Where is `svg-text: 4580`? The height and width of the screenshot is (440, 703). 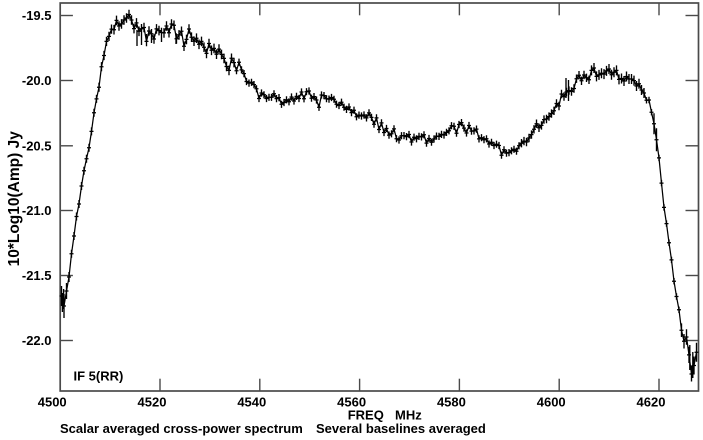
svg-text: 4580 is located at coordinates (451, 402).